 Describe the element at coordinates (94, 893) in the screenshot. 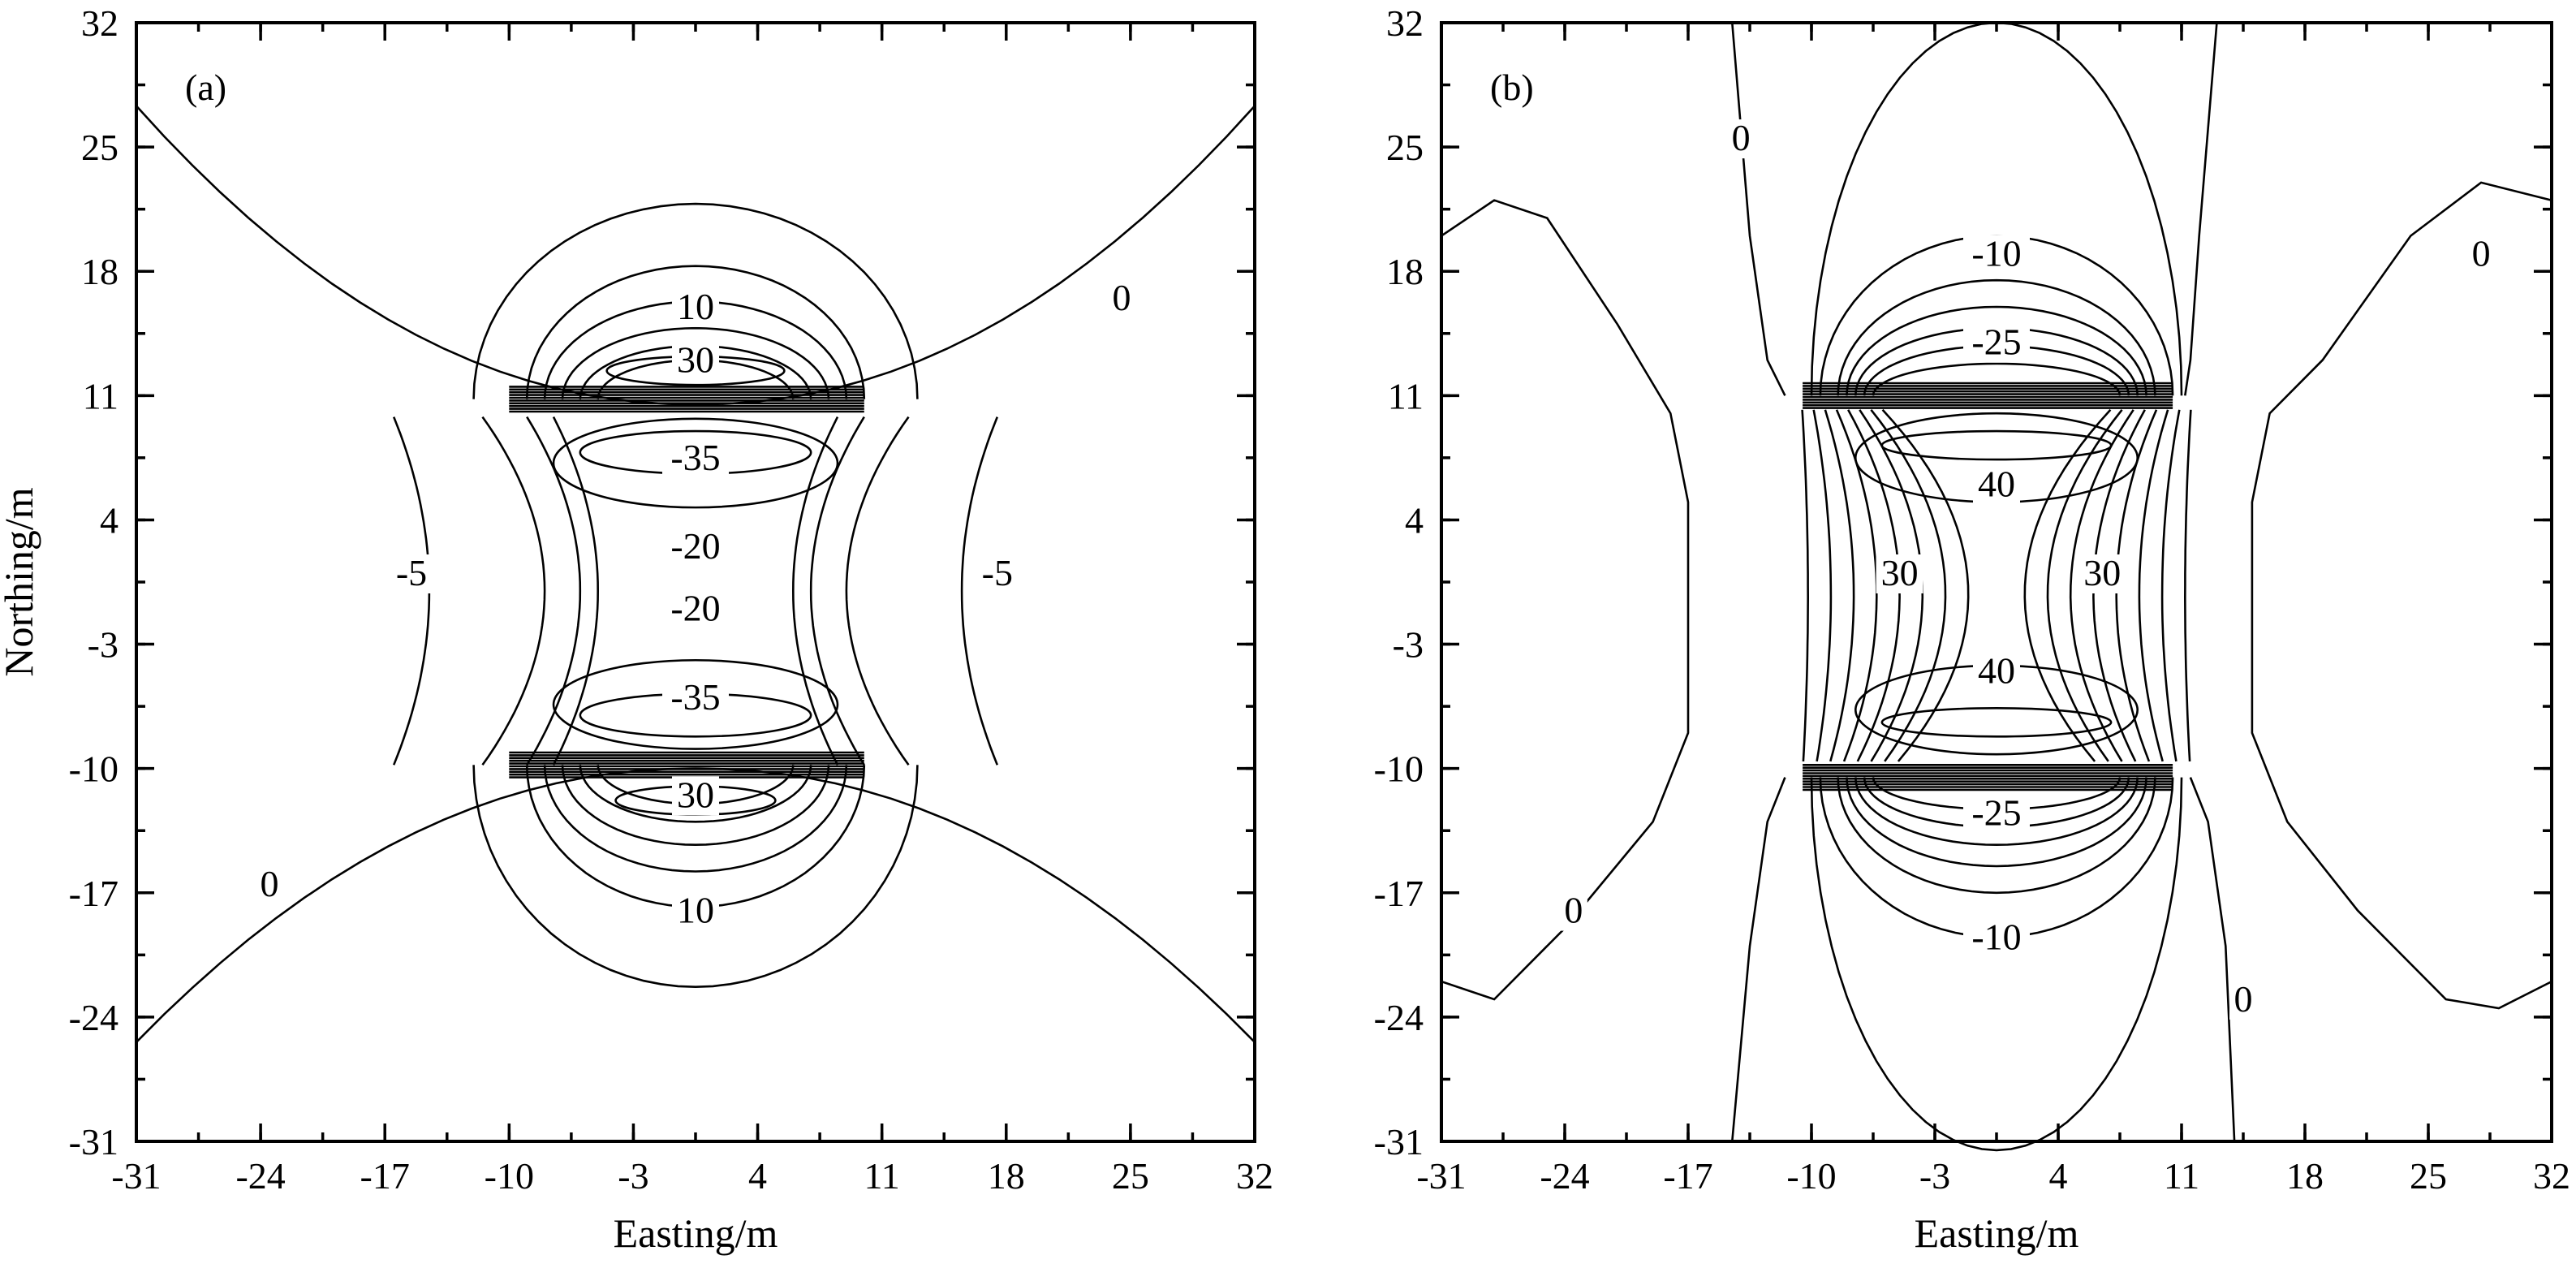

I see `y-tick-label: -17` at that location.